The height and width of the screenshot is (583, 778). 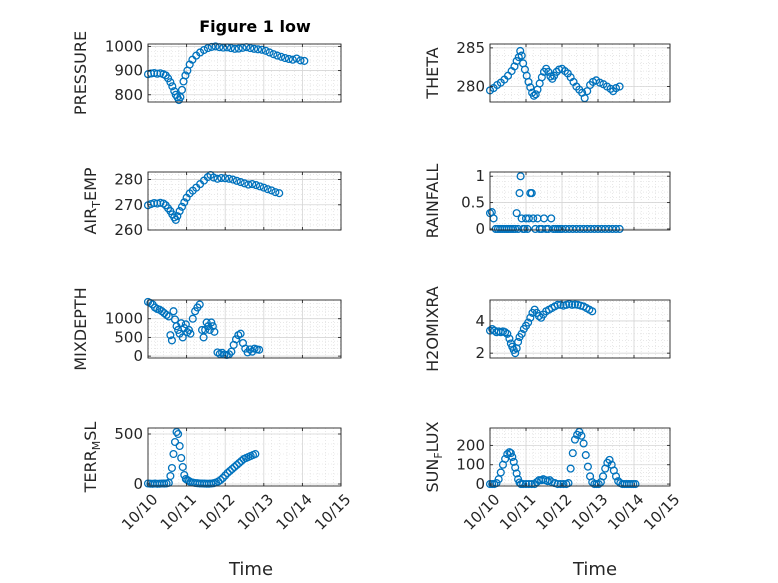 I want to click on y-axis-label: SUNFLUX, so click(x=434, y=456).